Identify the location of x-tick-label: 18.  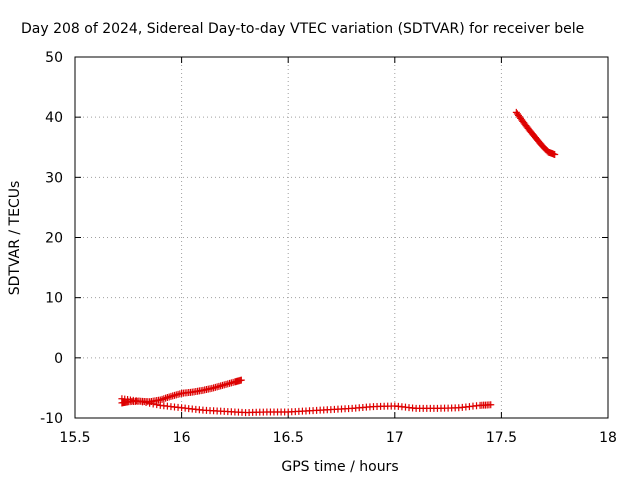
(608, 438).